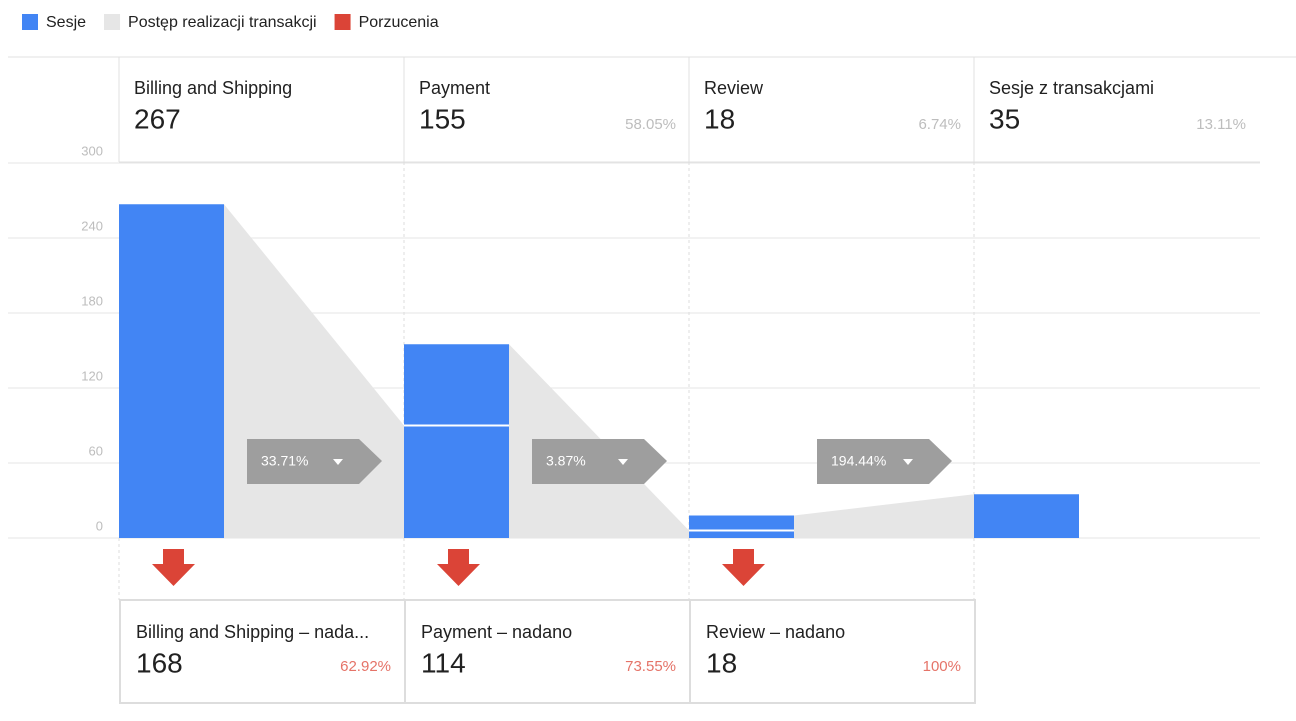 This screenshot has width=1296, height=721. Describe the element at coordinates (99, 525) in the screenshot. I see `y-tick-label: 0` at that location.